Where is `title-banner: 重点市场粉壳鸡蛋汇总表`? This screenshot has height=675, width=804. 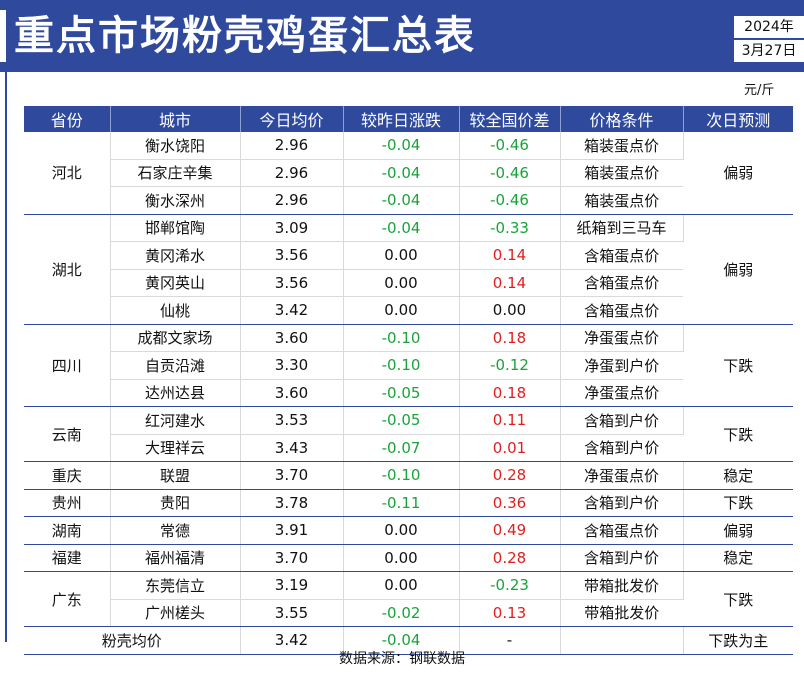 title-banner: 重点市场粉壳鸡蛋汇总表 is located at coordinates (402, 36).